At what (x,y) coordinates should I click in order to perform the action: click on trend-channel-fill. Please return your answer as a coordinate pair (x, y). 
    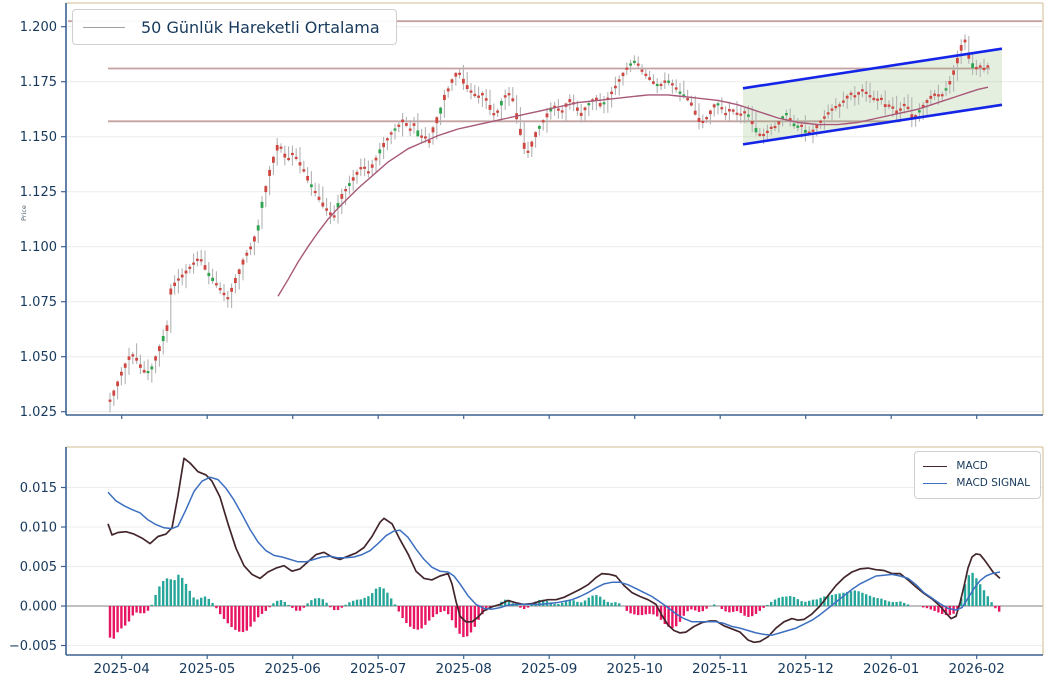
    Looking at the image, I should click on (872, 96).